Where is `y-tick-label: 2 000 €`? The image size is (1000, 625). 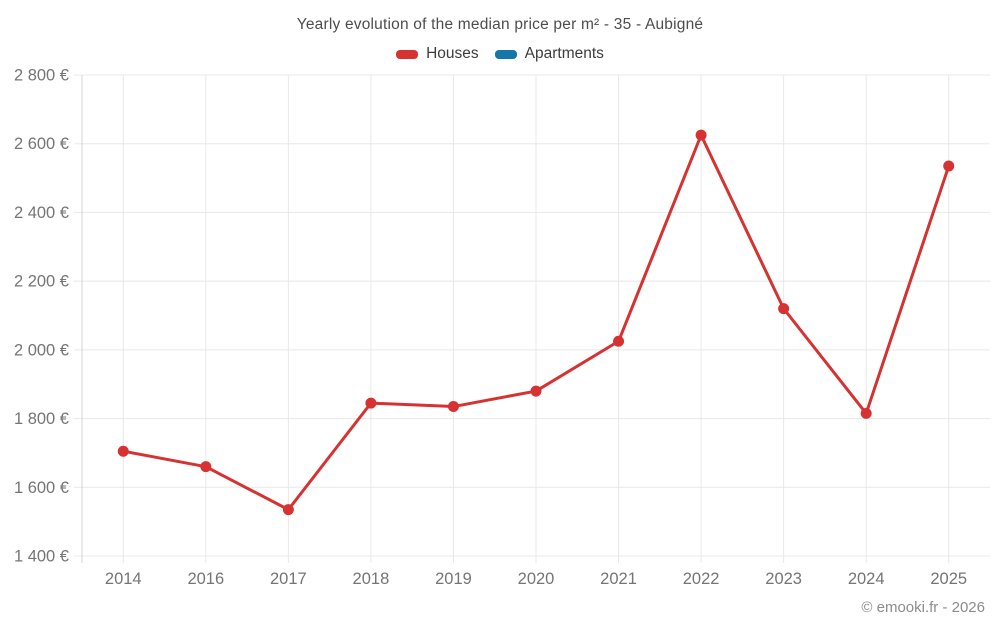 y-tick-label: 2 000 € is located at coordinates (41, 350).